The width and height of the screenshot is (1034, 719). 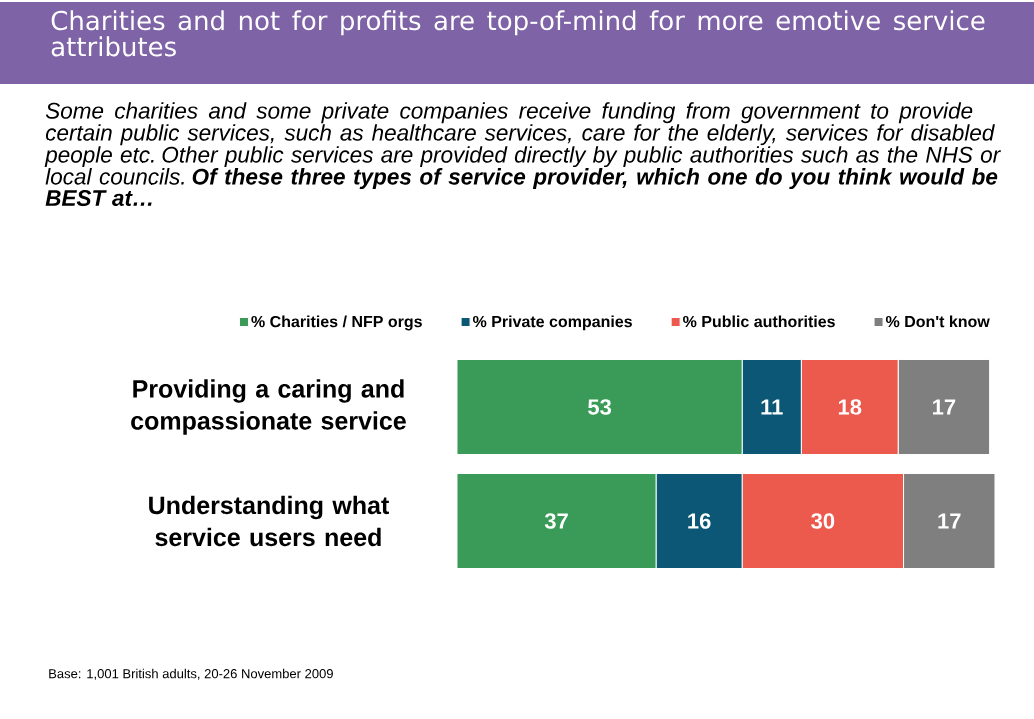 What do you see at coordinates (600, 407) in the screenshot?
I see `data-label: 53` at bounding box center [600, 407].